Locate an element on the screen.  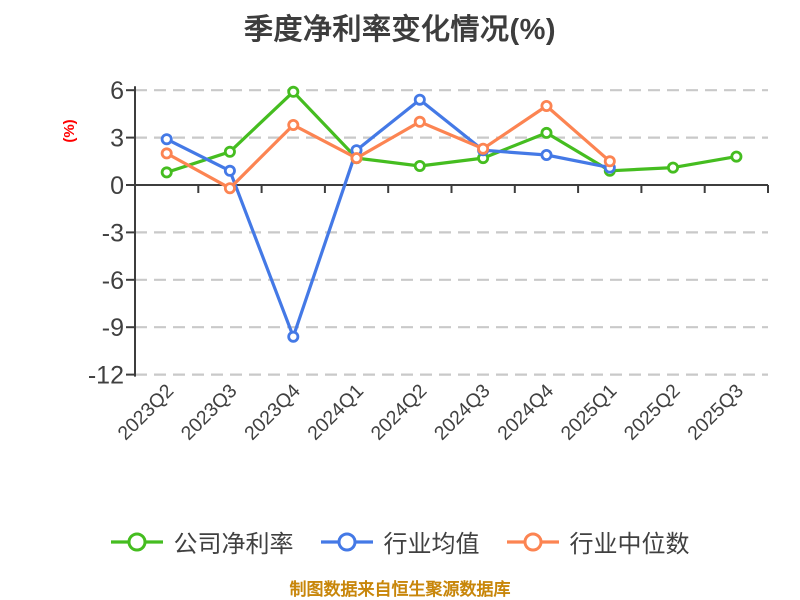
x-tick-label-2024Q3: 2024Q3 is located at coordinates (462, 412).